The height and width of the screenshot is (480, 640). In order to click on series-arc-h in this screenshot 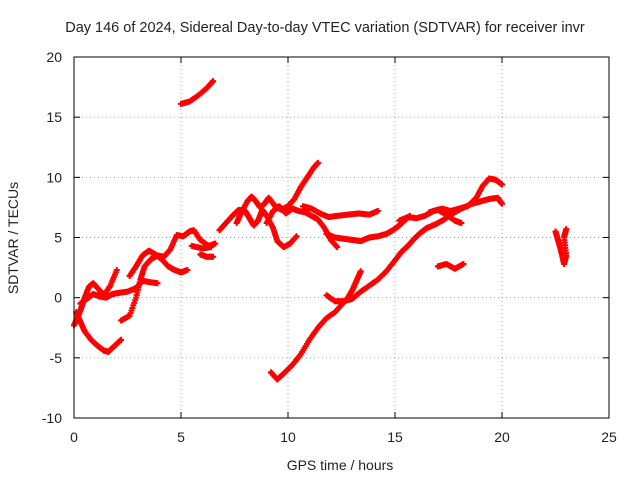, I will do `click(197, 92)`.